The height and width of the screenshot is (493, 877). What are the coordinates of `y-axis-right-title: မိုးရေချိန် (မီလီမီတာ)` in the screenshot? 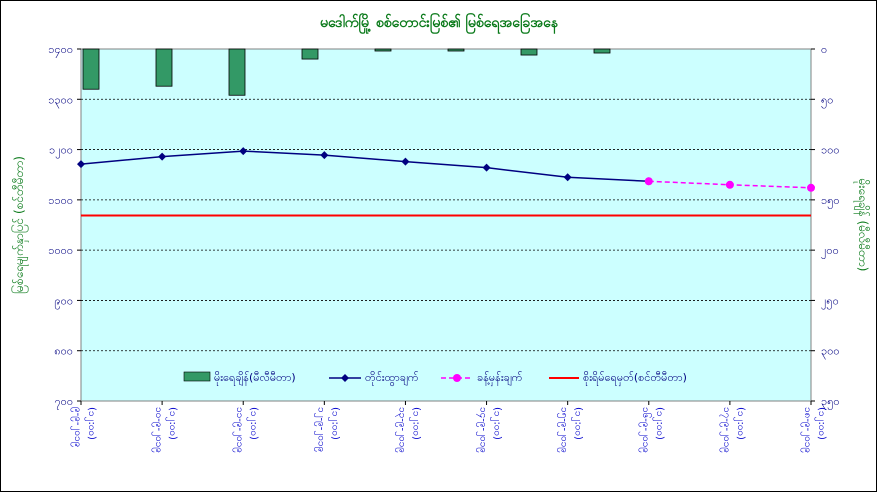 It's located at (862, 225).